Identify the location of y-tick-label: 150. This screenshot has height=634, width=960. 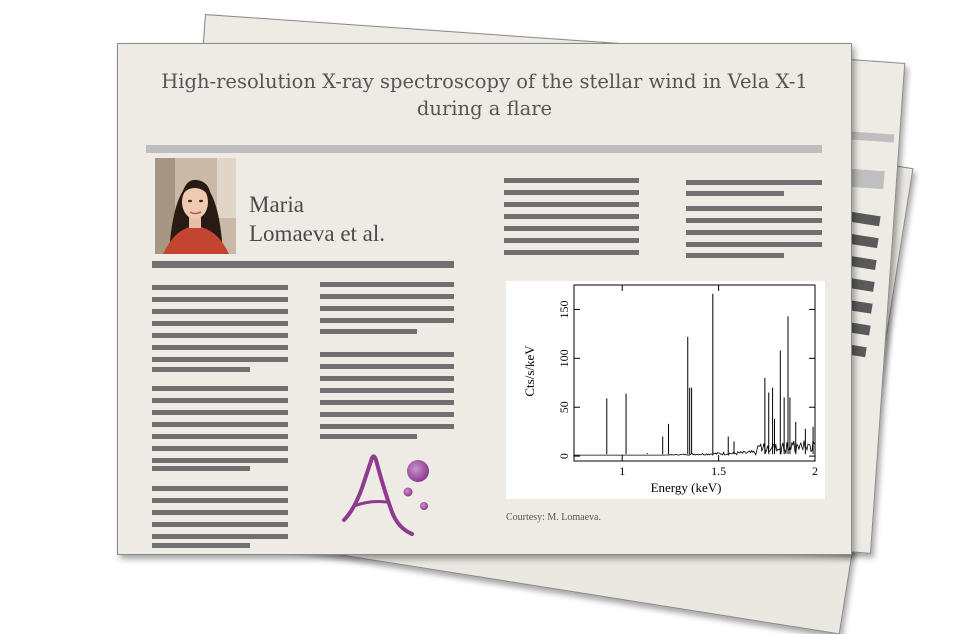
(564, 309).